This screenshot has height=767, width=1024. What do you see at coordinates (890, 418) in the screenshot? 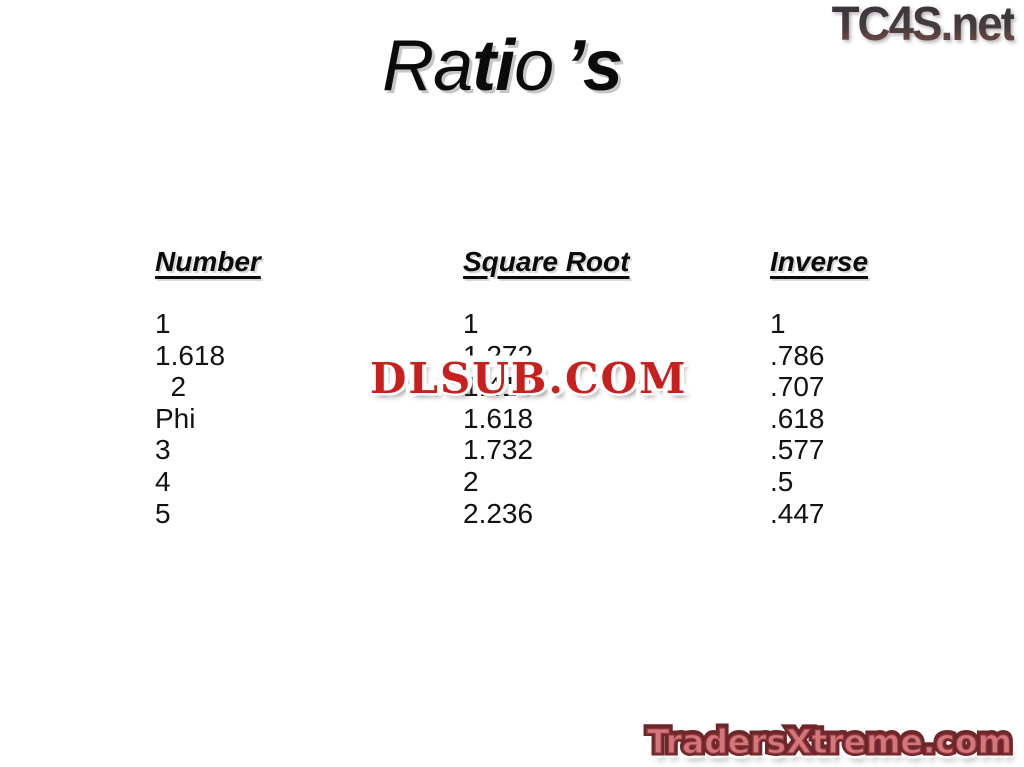
I see `column-inverse-cells: 1 .786 .707 .618 .577 .5 .447` at bounding box center [890, 418].